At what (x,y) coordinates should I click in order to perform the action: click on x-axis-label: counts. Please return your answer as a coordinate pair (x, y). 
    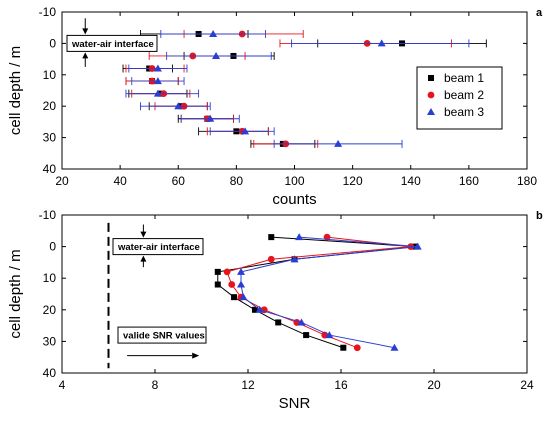
    Looking at the image, I should click on (294, 199).